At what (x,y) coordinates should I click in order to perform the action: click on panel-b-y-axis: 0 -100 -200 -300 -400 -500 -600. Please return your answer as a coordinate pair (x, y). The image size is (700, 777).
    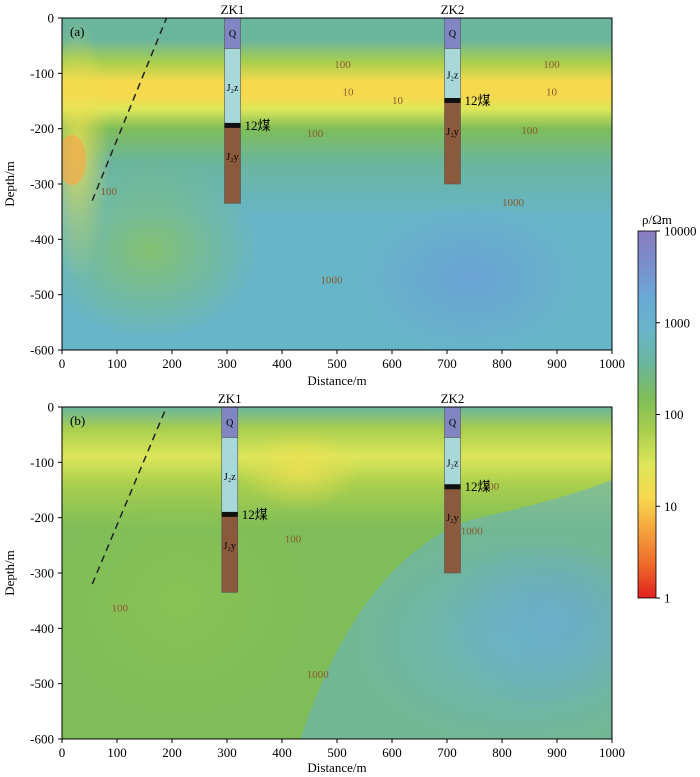
    Looking at the image, I should click on (46, 573).